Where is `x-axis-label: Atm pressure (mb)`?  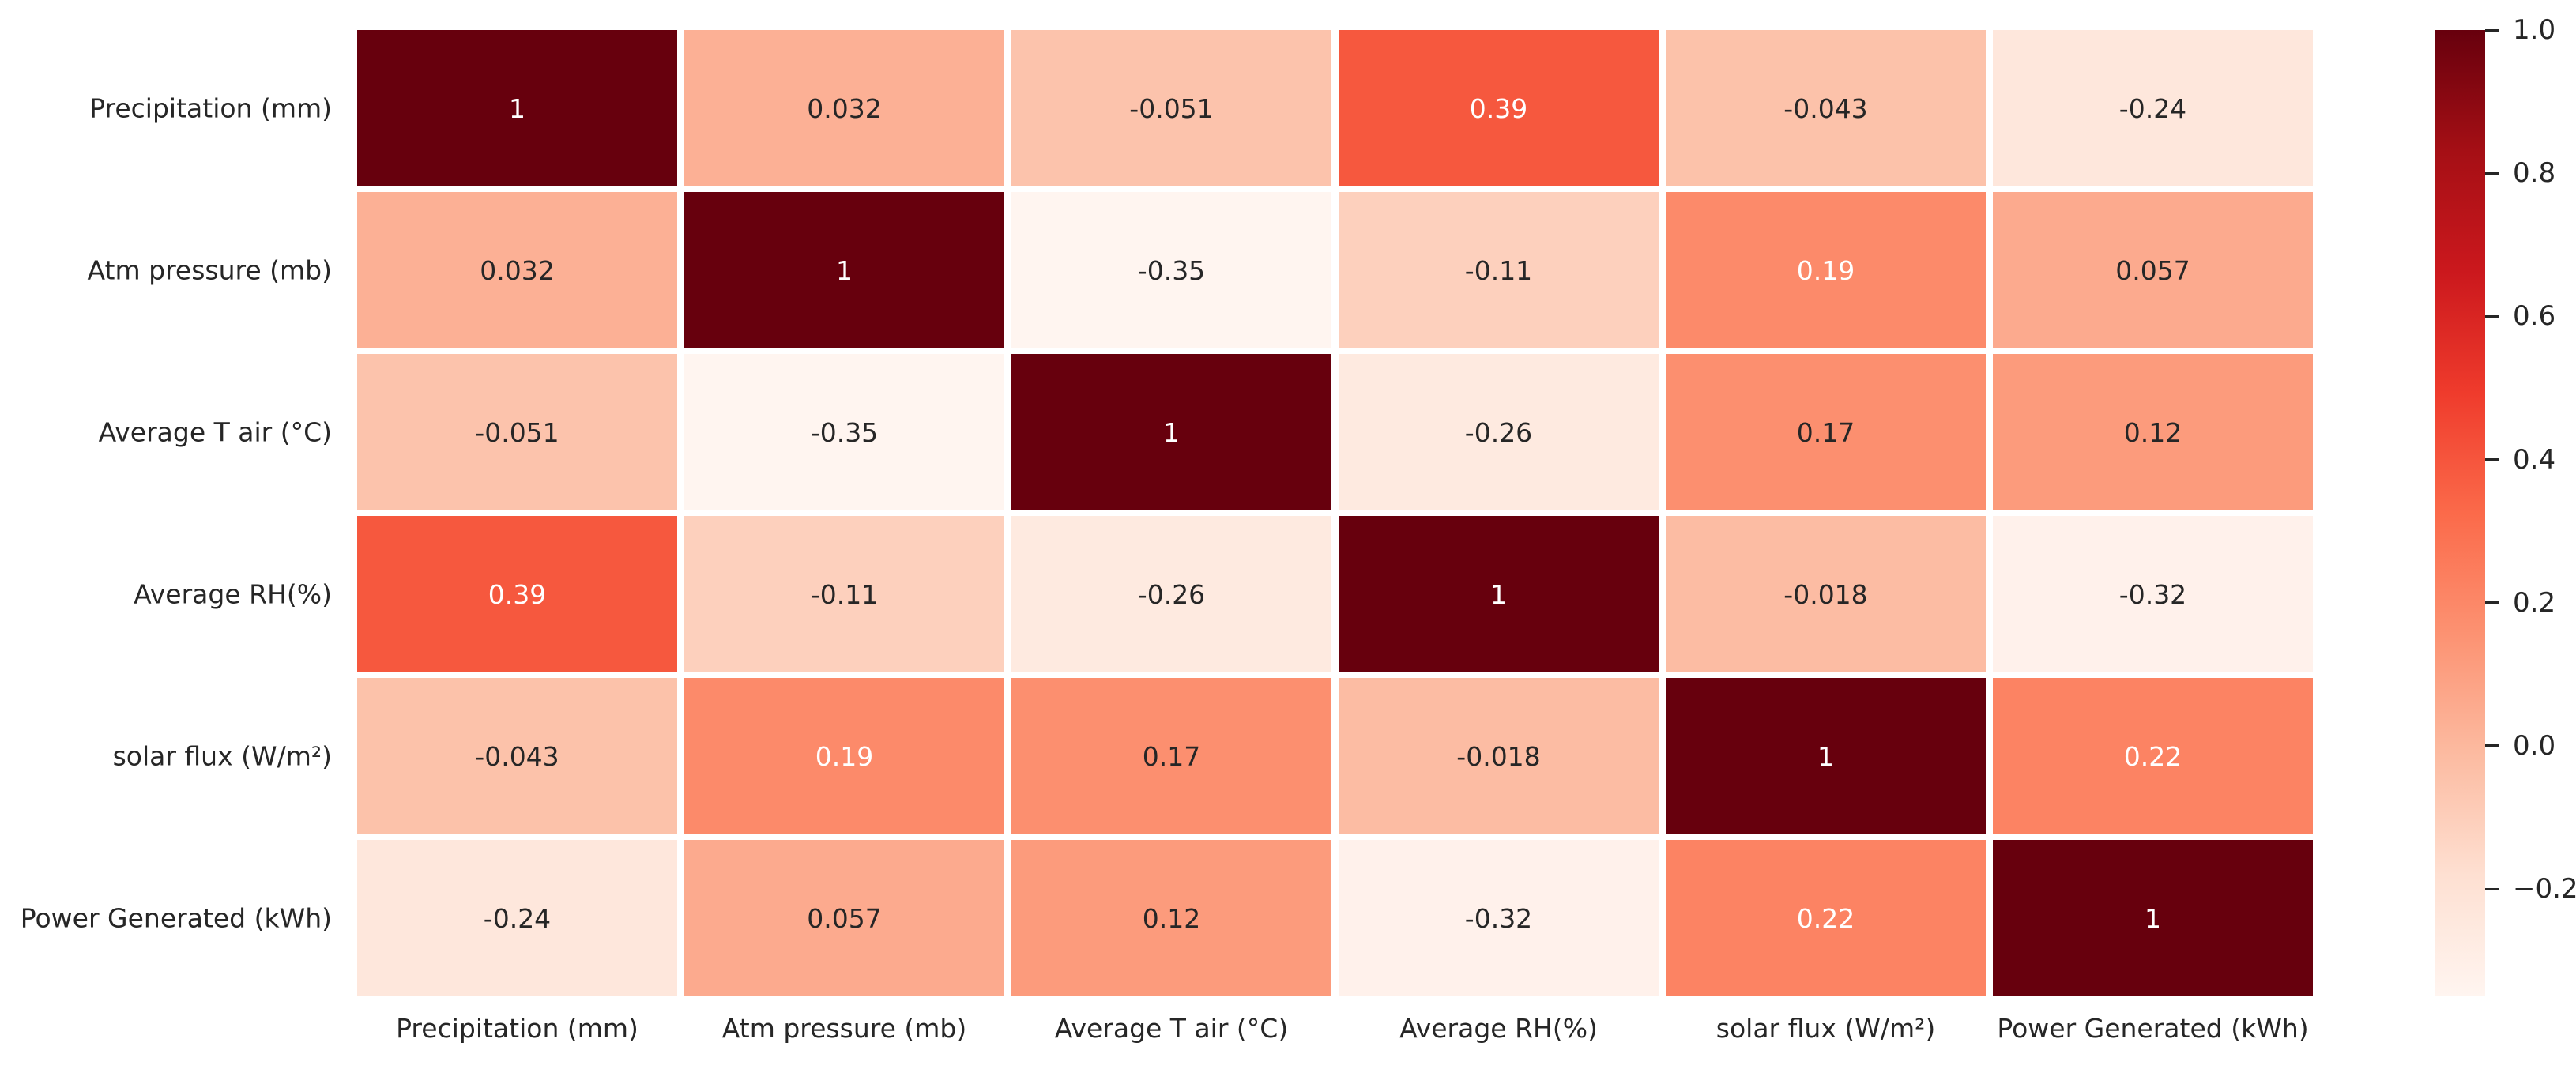
x-axis-label: Atm pressure (mb) is located at coordinates (844, 1028).